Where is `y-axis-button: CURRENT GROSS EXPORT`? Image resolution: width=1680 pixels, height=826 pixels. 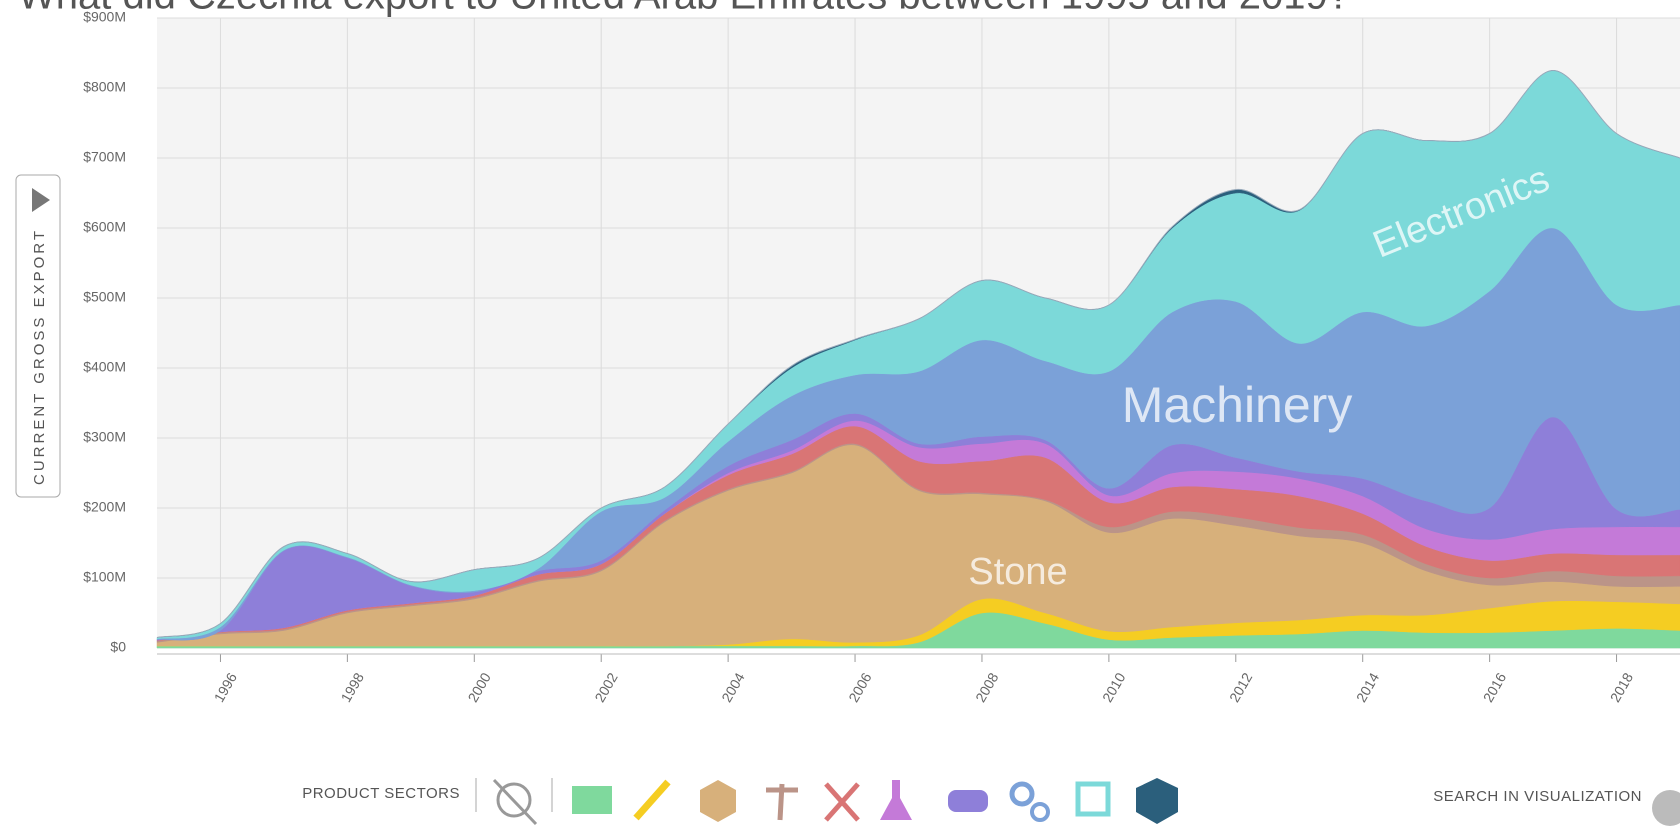 y-axis-button: CURRENT GROSS EXPORT is located at coordinates (38, 336).